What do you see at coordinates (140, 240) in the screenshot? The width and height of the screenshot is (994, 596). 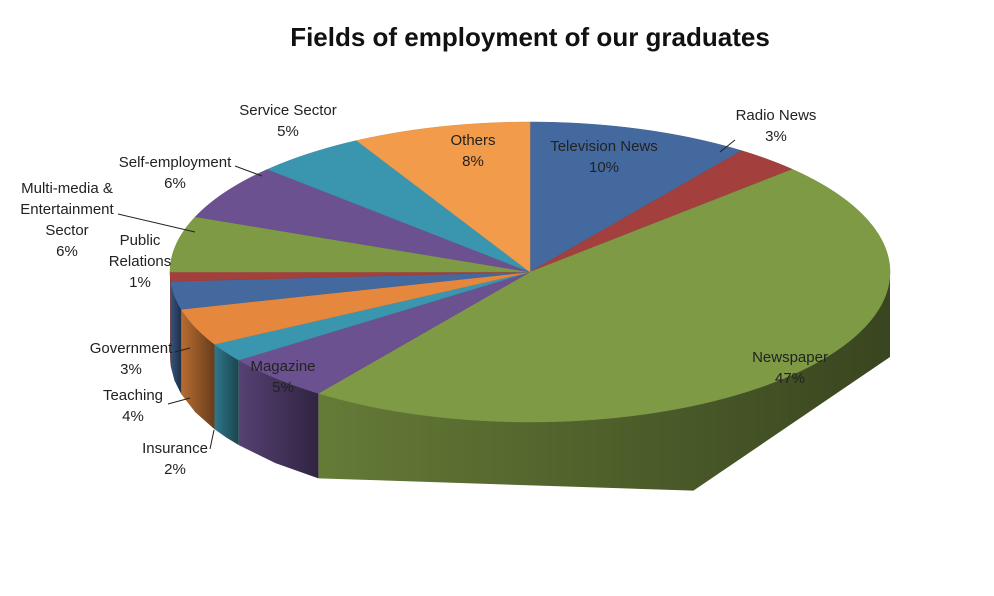 I see `label-line: Public` at bounding box center [140, 240].